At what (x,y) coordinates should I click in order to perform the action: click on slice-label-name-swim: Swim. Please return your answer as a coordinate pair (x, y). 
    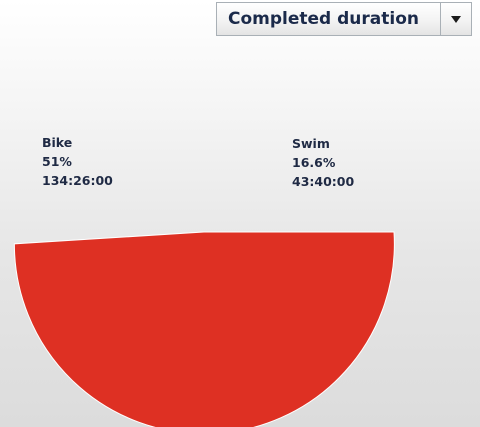
    Looking at the image, I should click on (311, 143).